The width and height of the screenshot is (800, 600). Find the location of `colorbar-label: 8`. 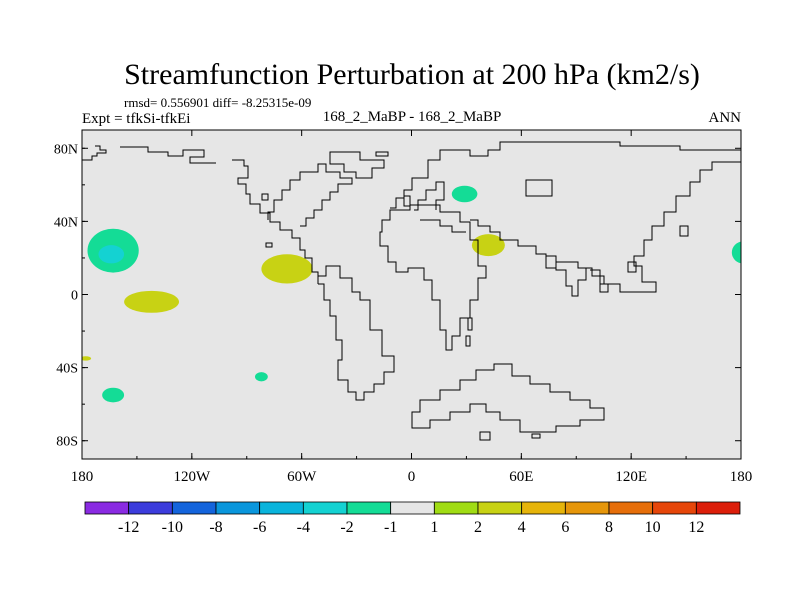

colorbar-label: 8 is located at coordinates (609, 527).